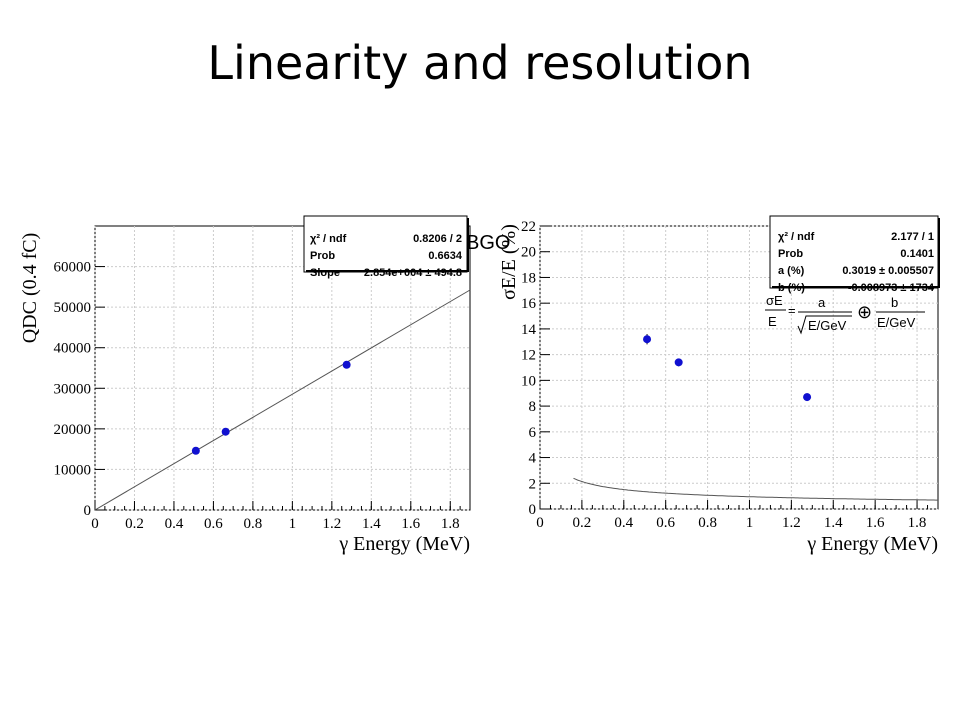 This screenshot has width=960, height=720. I want to click on y-tick-label: 50000, so click(73, 308).